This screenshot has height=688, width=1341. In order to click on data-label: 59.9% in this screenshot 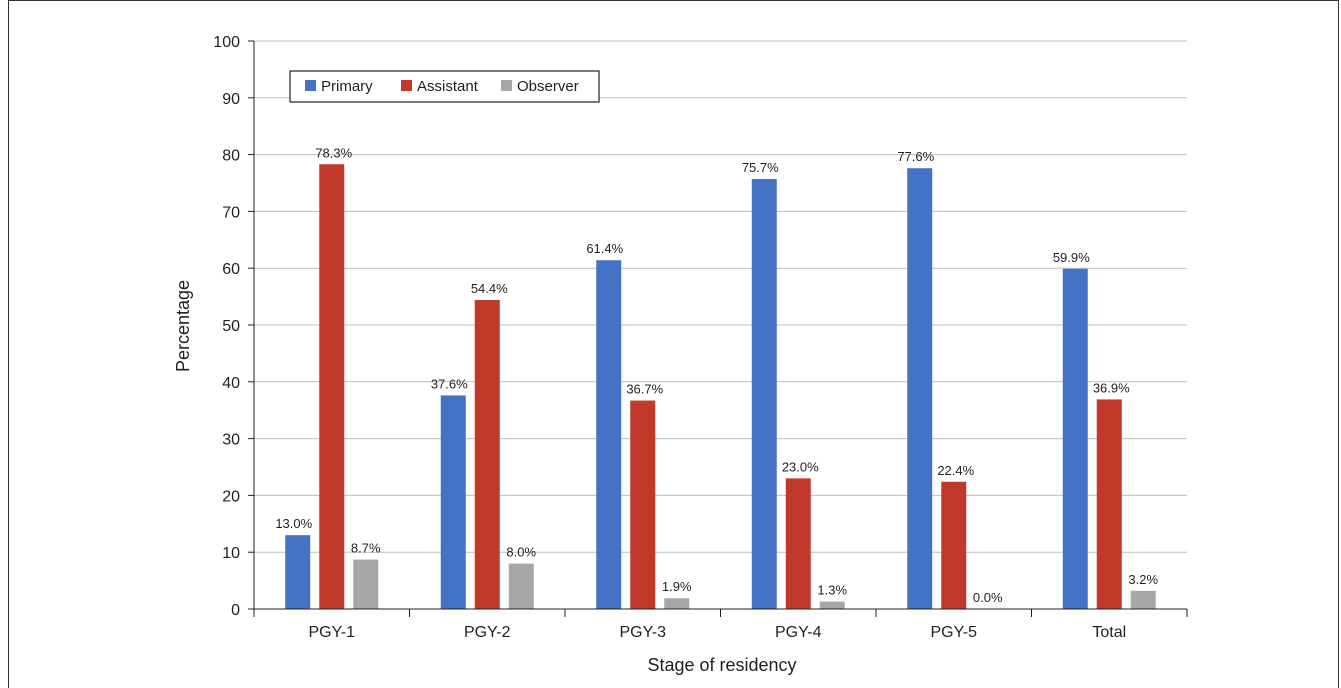, I will do `click(1071, 257)`.